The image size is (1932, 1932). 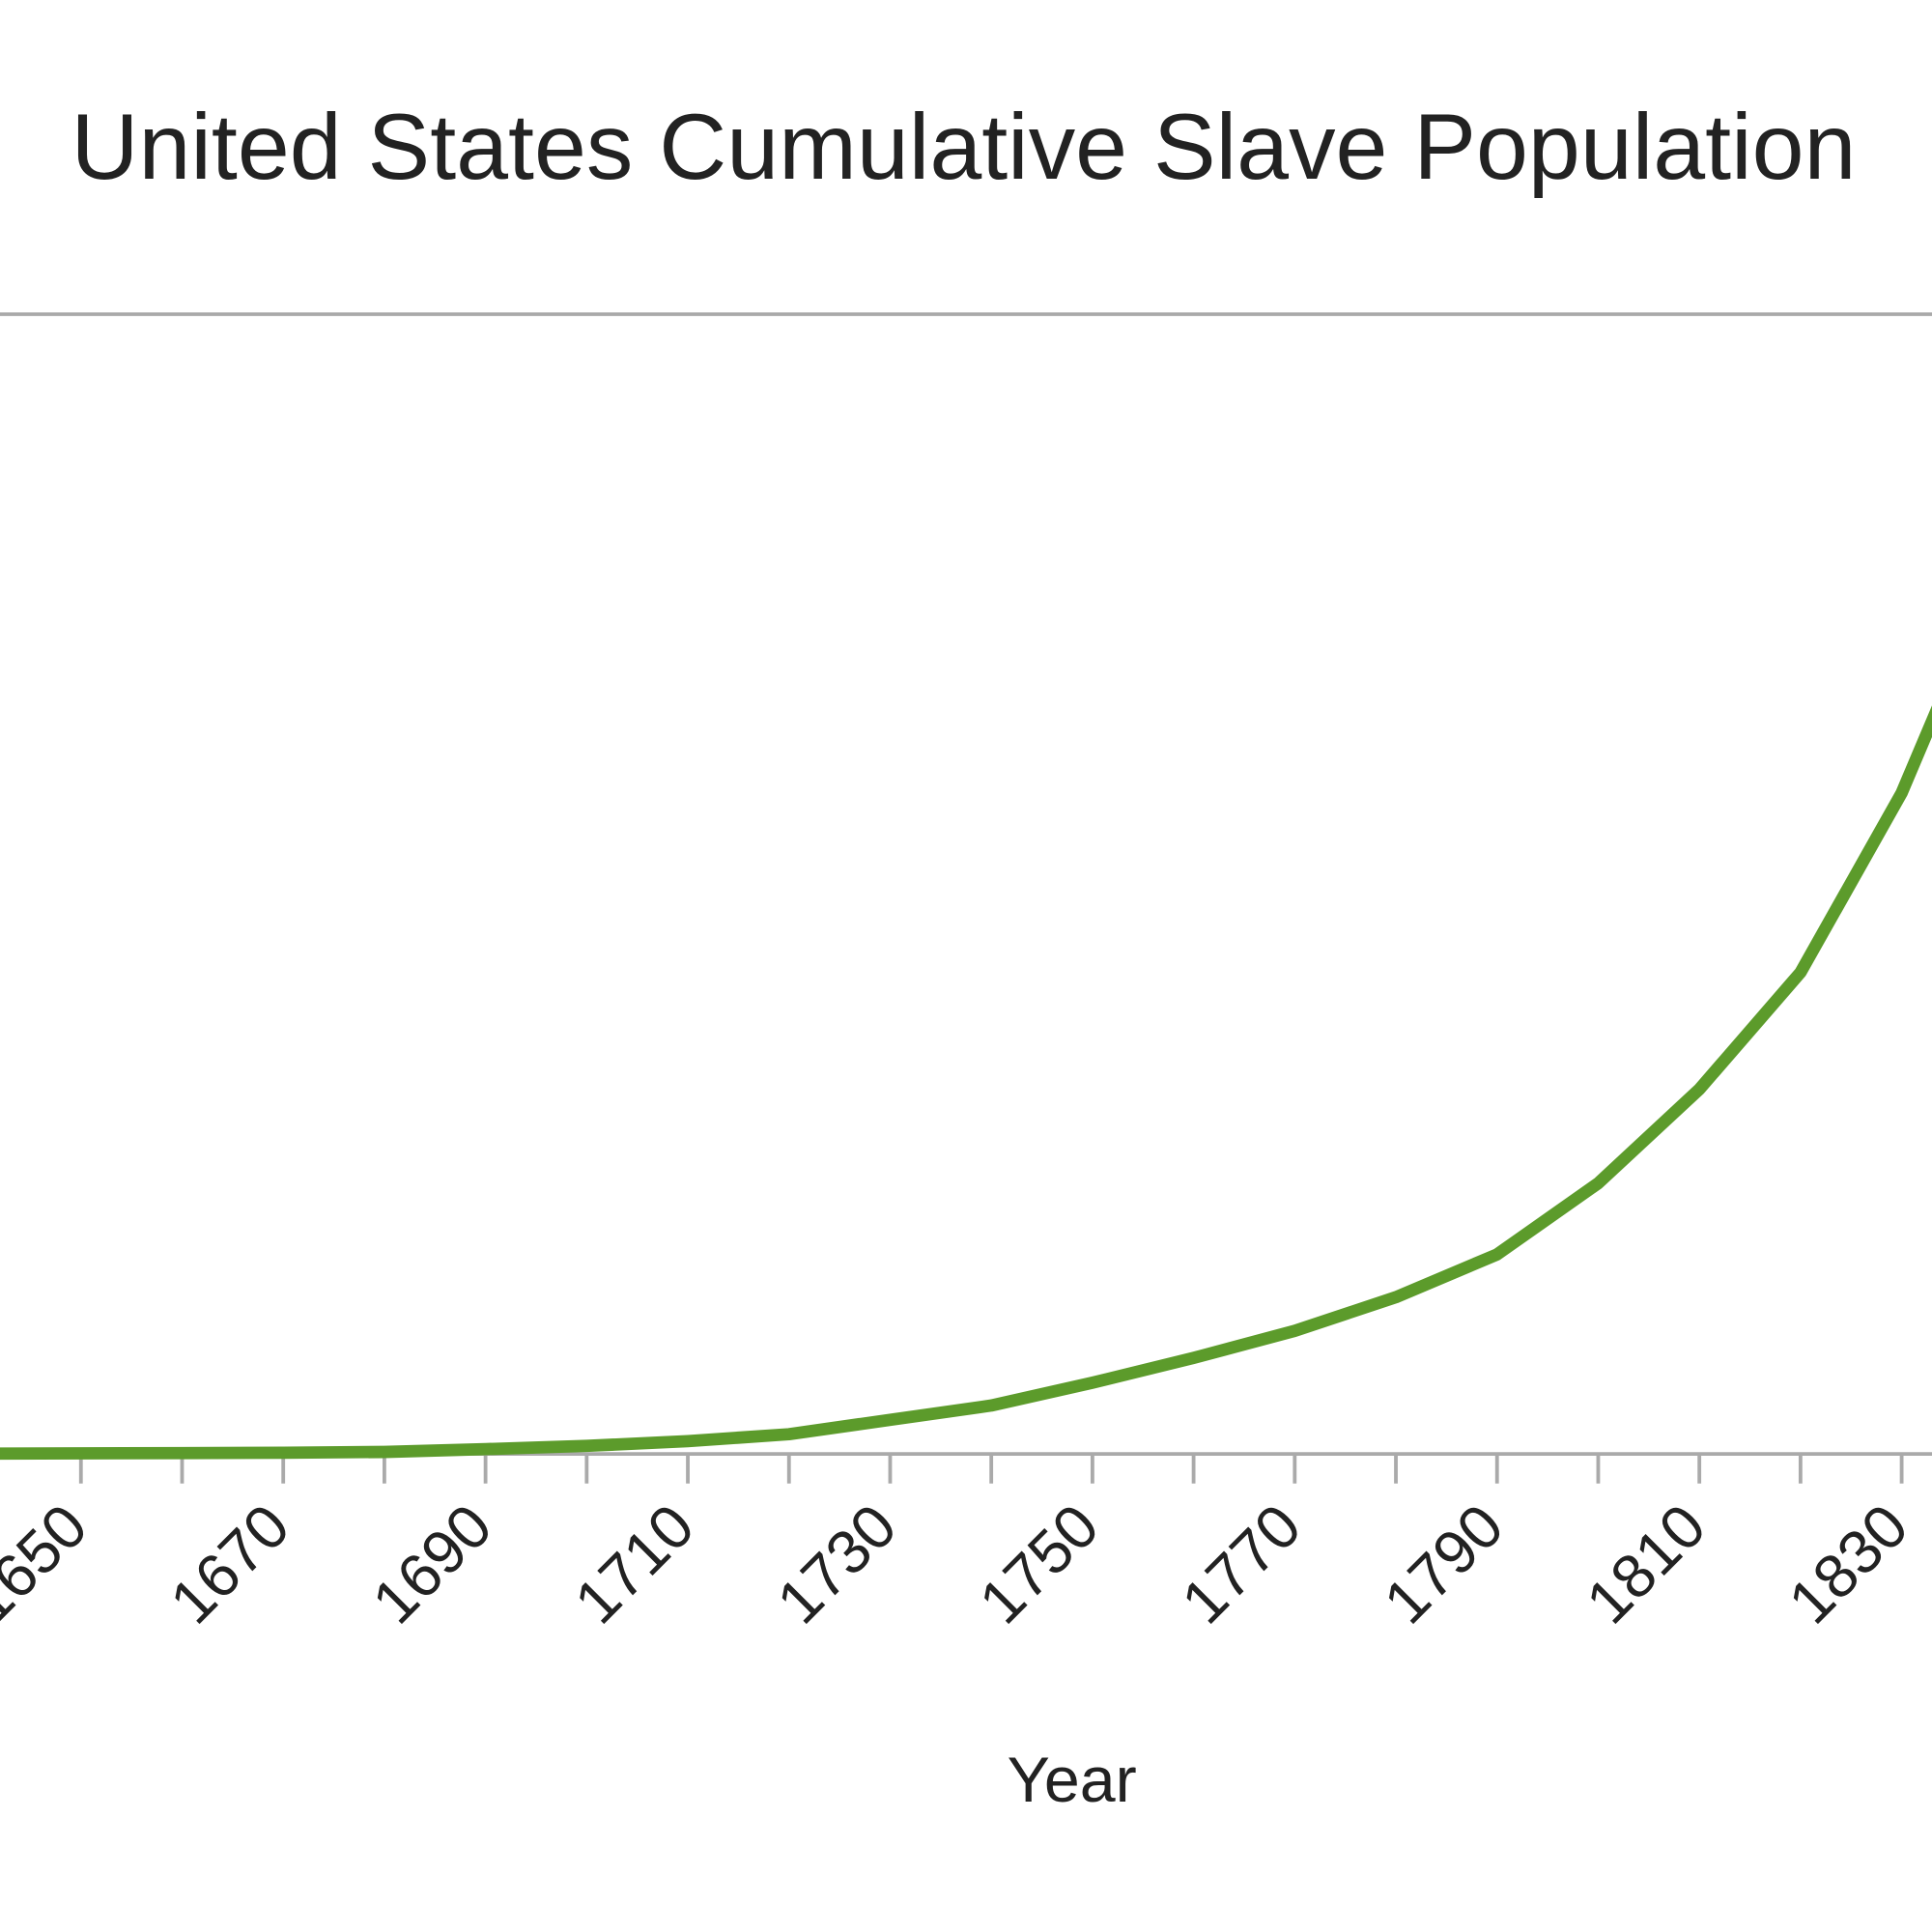 What do you see at coordinates (1646, 1563) in the screenshot?
I see `x-tick-label: 1810` at bounding box center [1646, 1563].